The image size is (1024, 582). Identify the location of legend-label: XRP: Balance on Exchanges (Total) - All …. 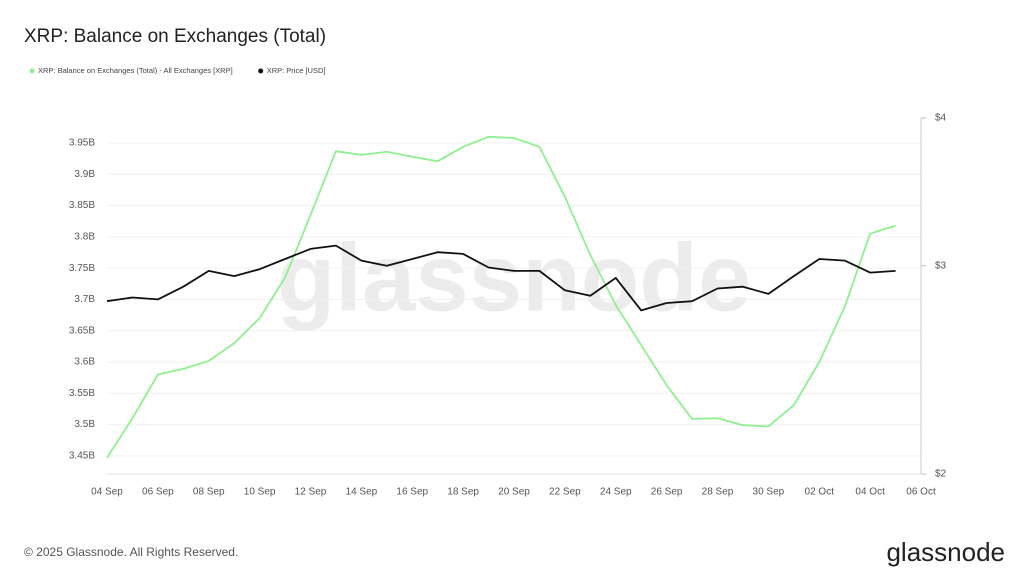
(135, 70).